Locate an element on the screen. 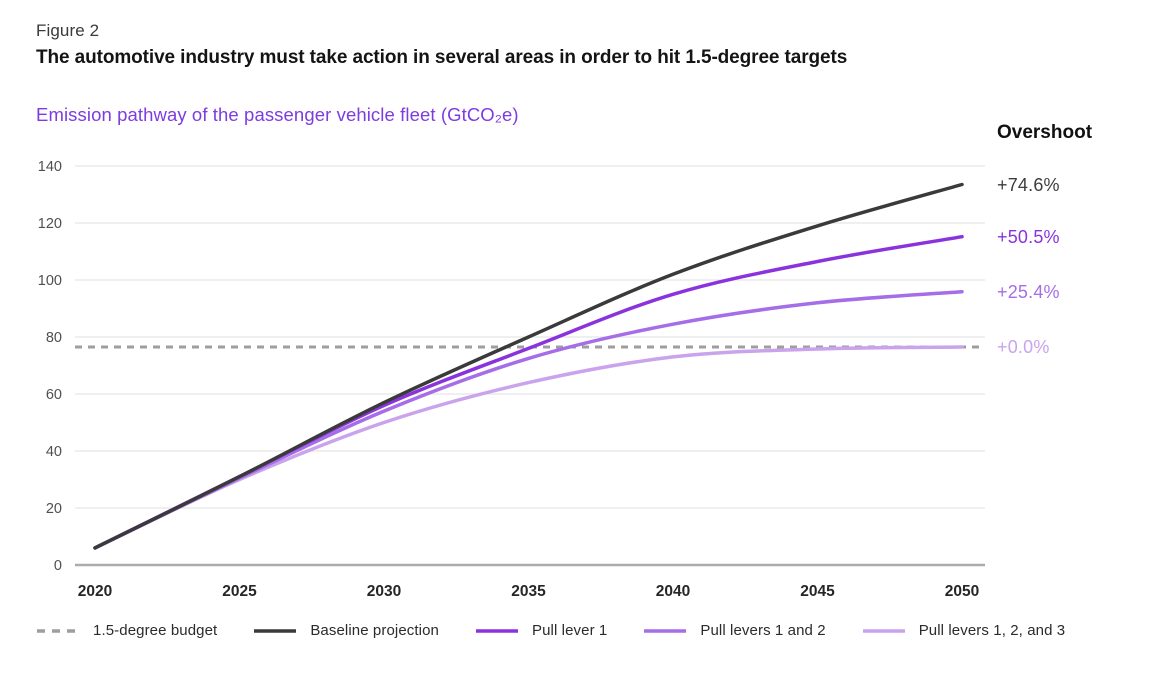 The width and height of the screenshot is (1160, 679). y-tick-label: 0 is located at coordinates (58, 566).